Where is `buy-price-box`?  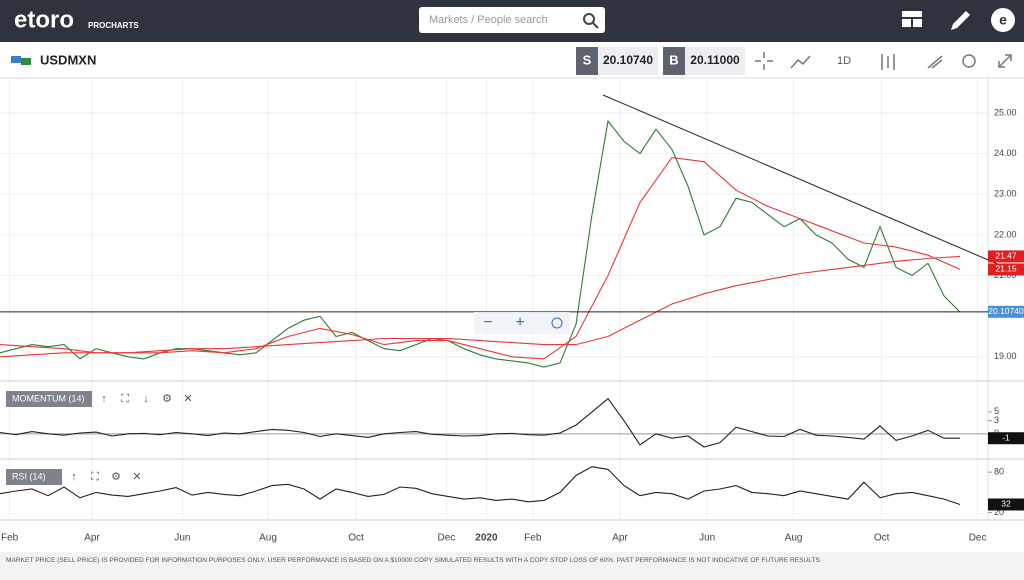 buy-price-box is located at coordinates (715, 61).